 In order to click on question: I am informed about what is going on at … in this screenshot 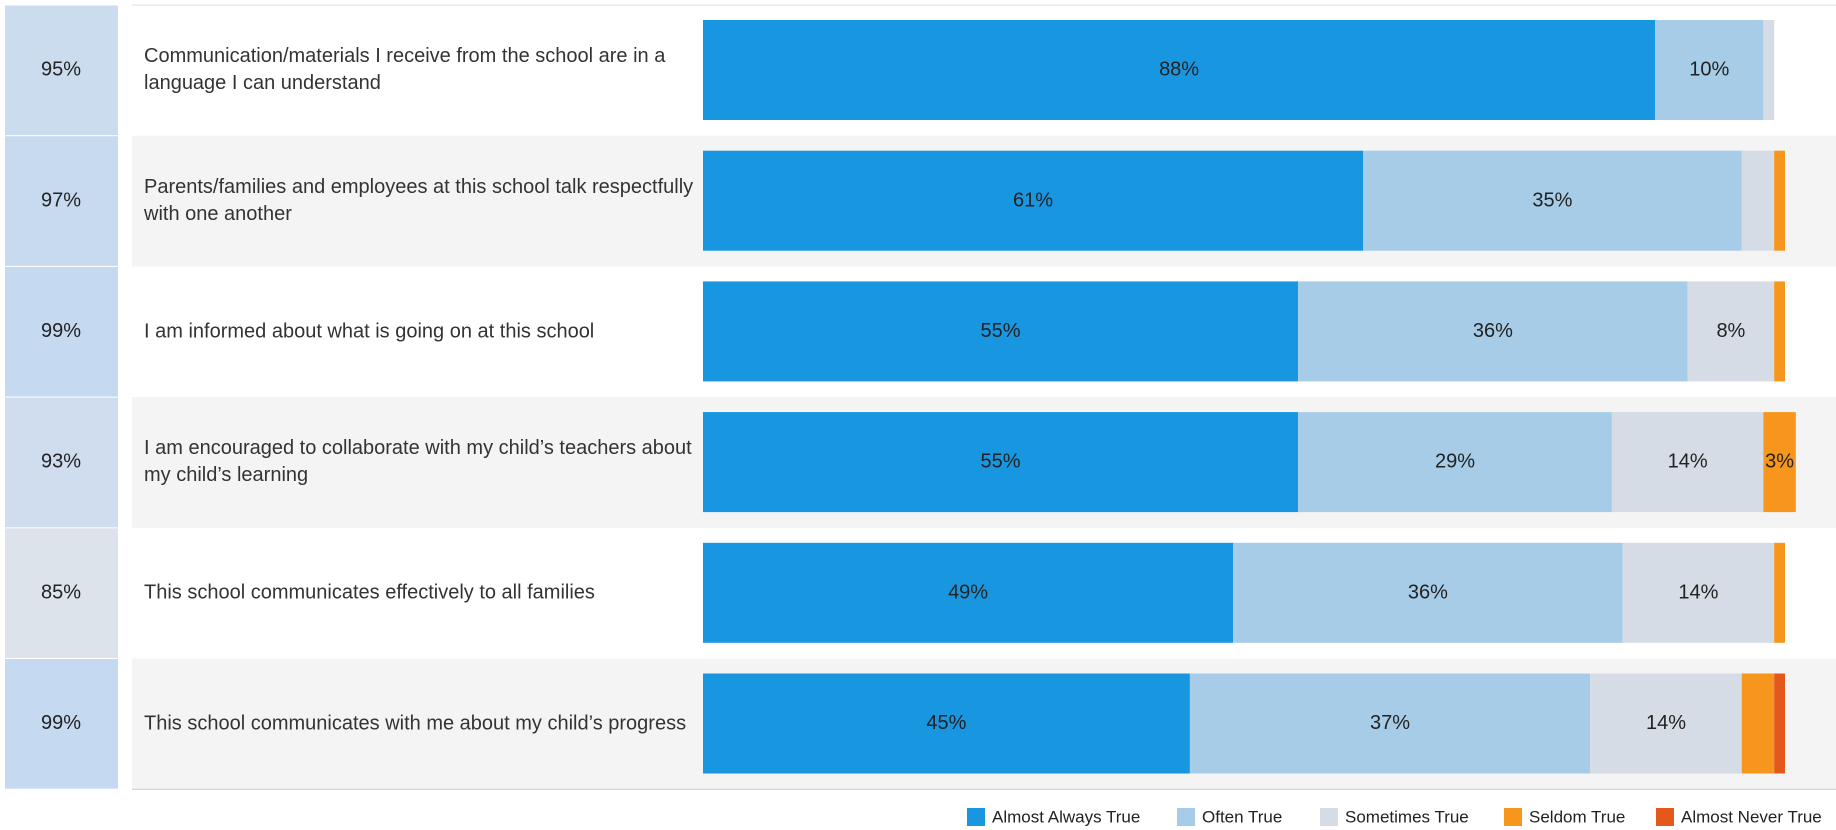, I will do `click(369, 331)`.